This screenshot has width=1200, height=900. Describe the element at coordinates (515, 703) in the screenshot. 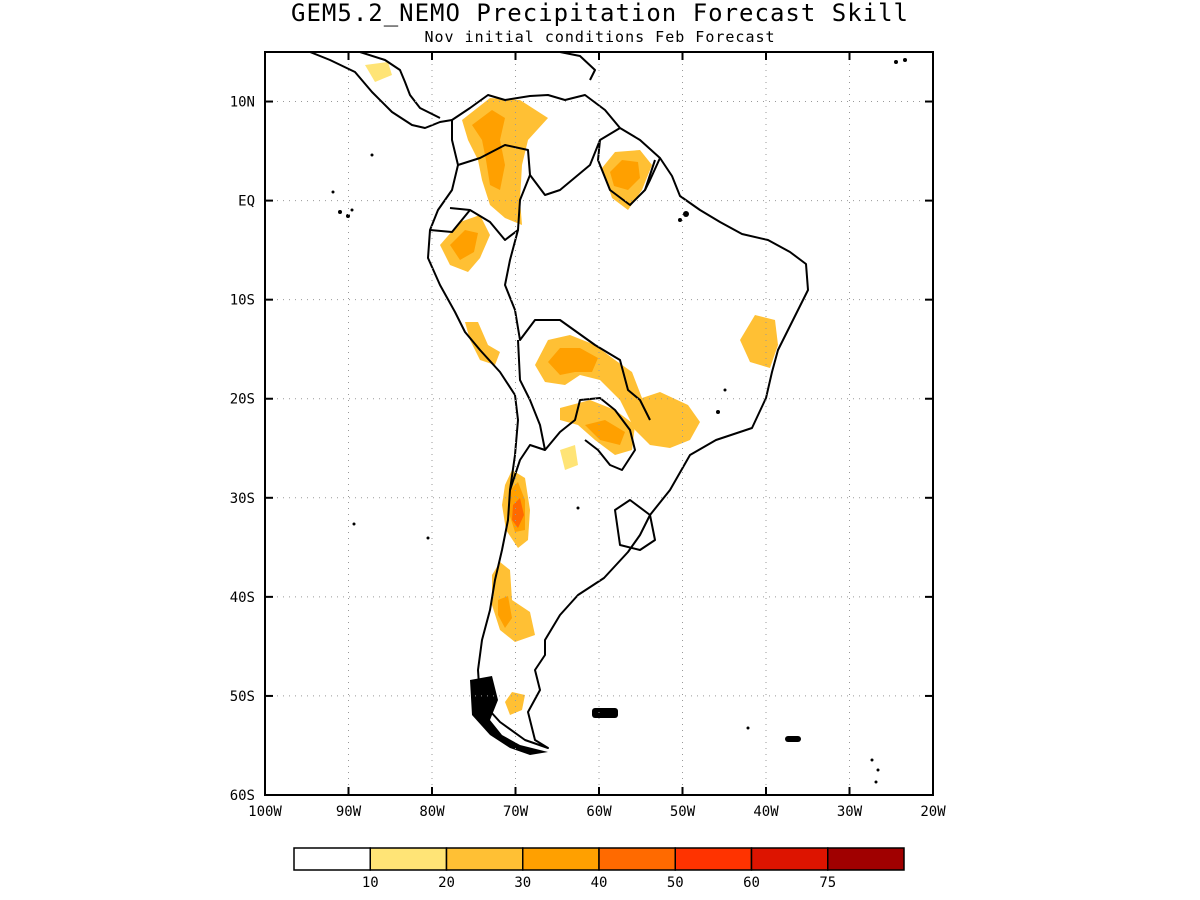

I see `skill-region-patagonia` at that location.